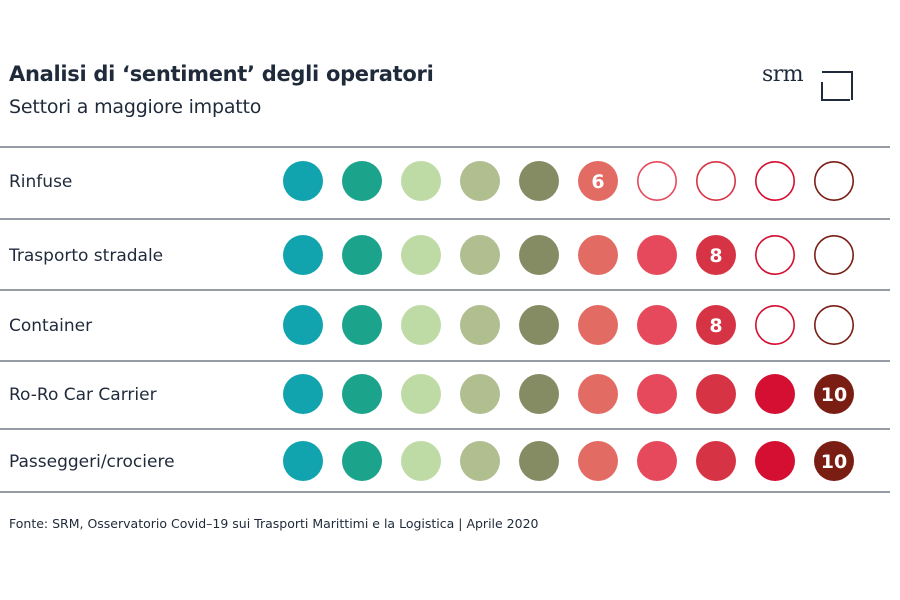  I want to click on row-label: Ro-Ro Car Carrier, so click(83, 395).